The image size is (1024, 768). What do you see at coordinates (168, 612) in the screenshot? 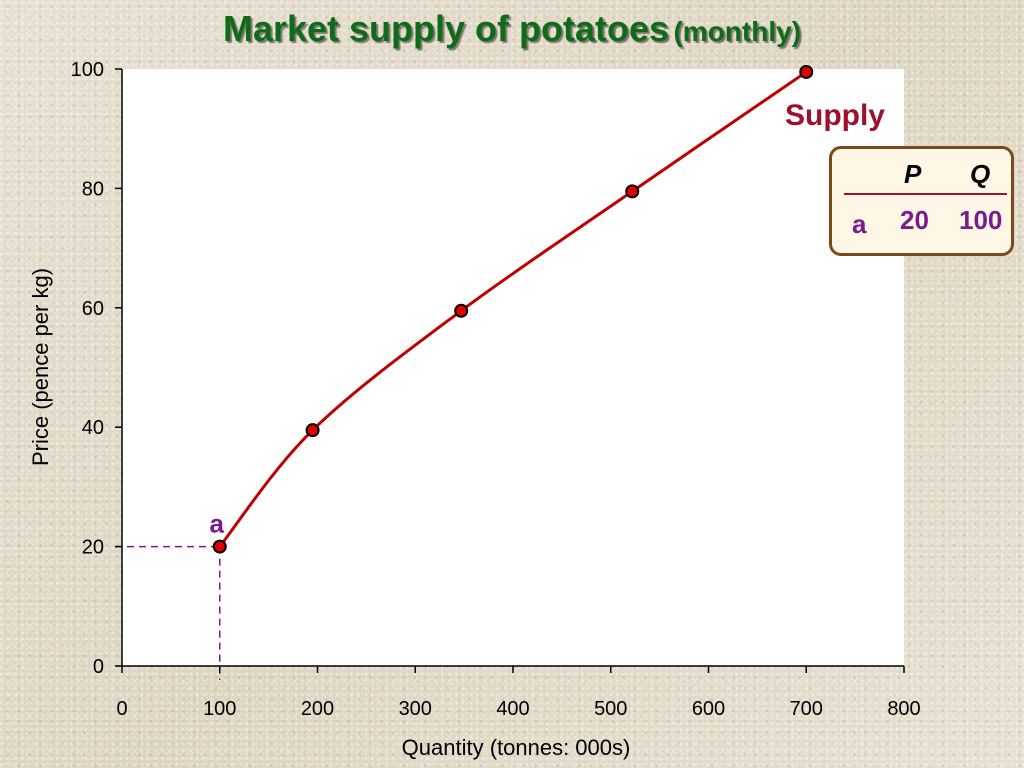
I see `guide-lines` at bounding box center [168, 612].